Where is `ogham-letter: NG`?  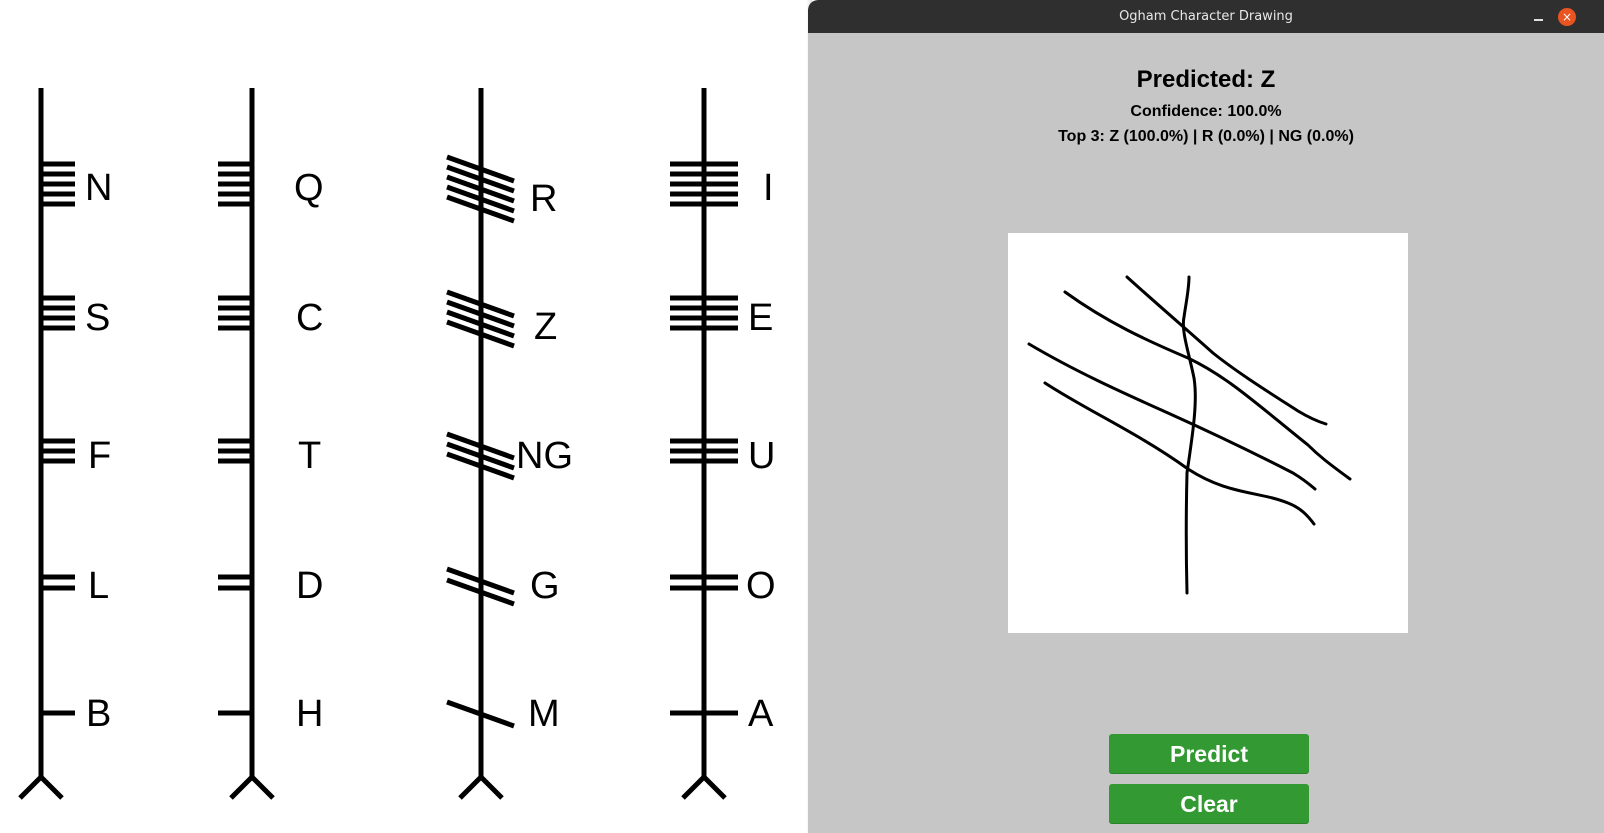 ogham-letter: NG is located at coordinates (544, 456).